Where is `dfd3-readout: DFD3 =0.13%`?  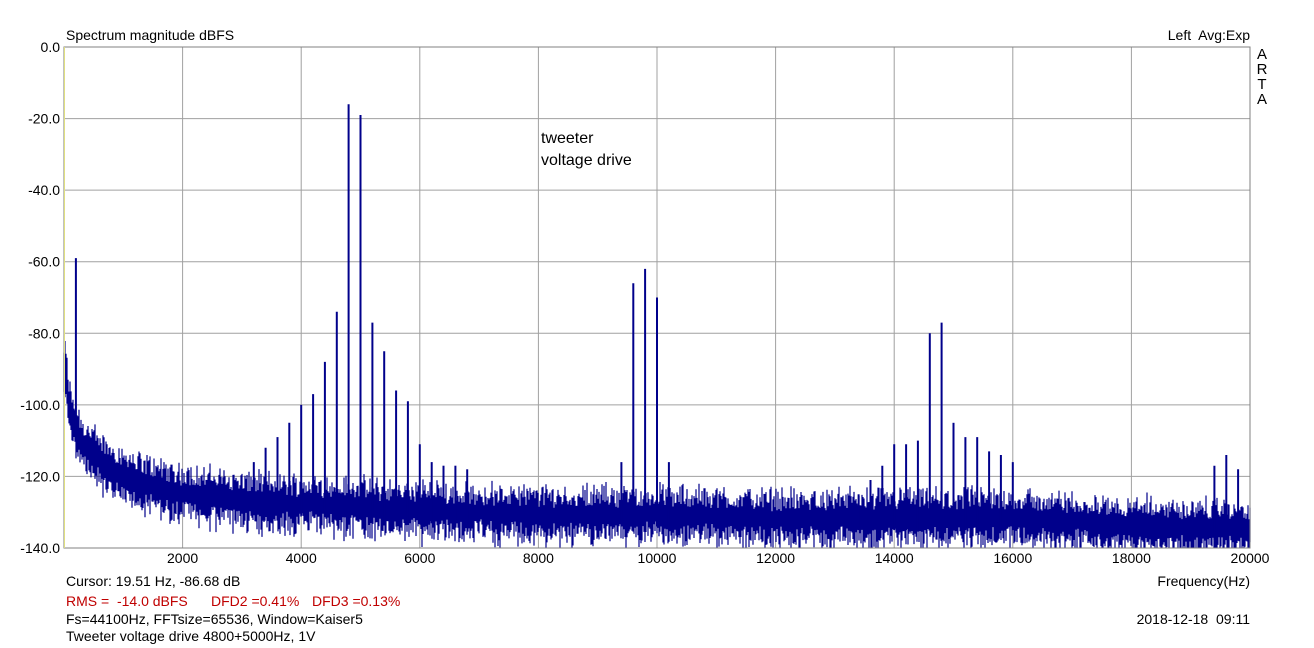 dfd3-readout: DFD3 =0.13% is located at coordinates (356, 601).